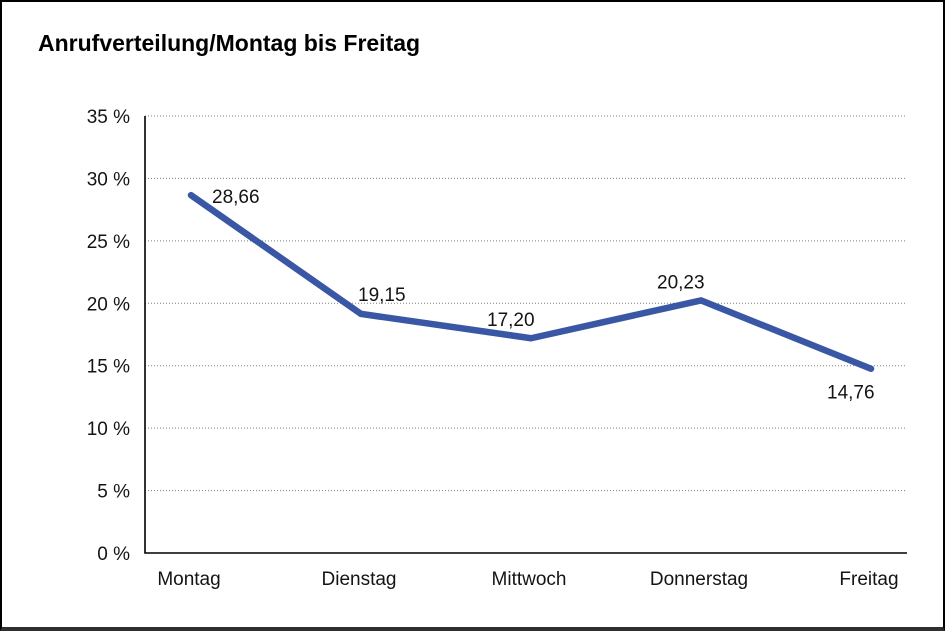  I want to click on y-tick-label: 5 %, so click(113, 492).